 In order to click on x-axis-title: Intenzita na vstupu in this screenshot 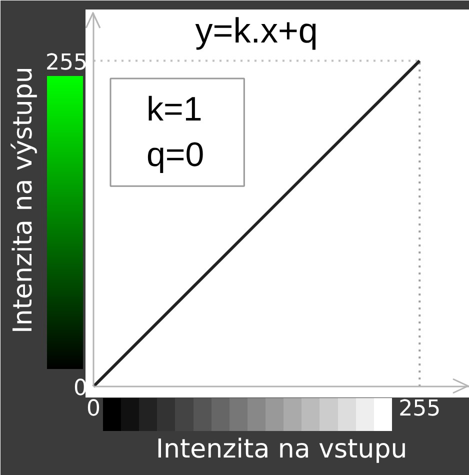, I will do `click(282, 449)`.